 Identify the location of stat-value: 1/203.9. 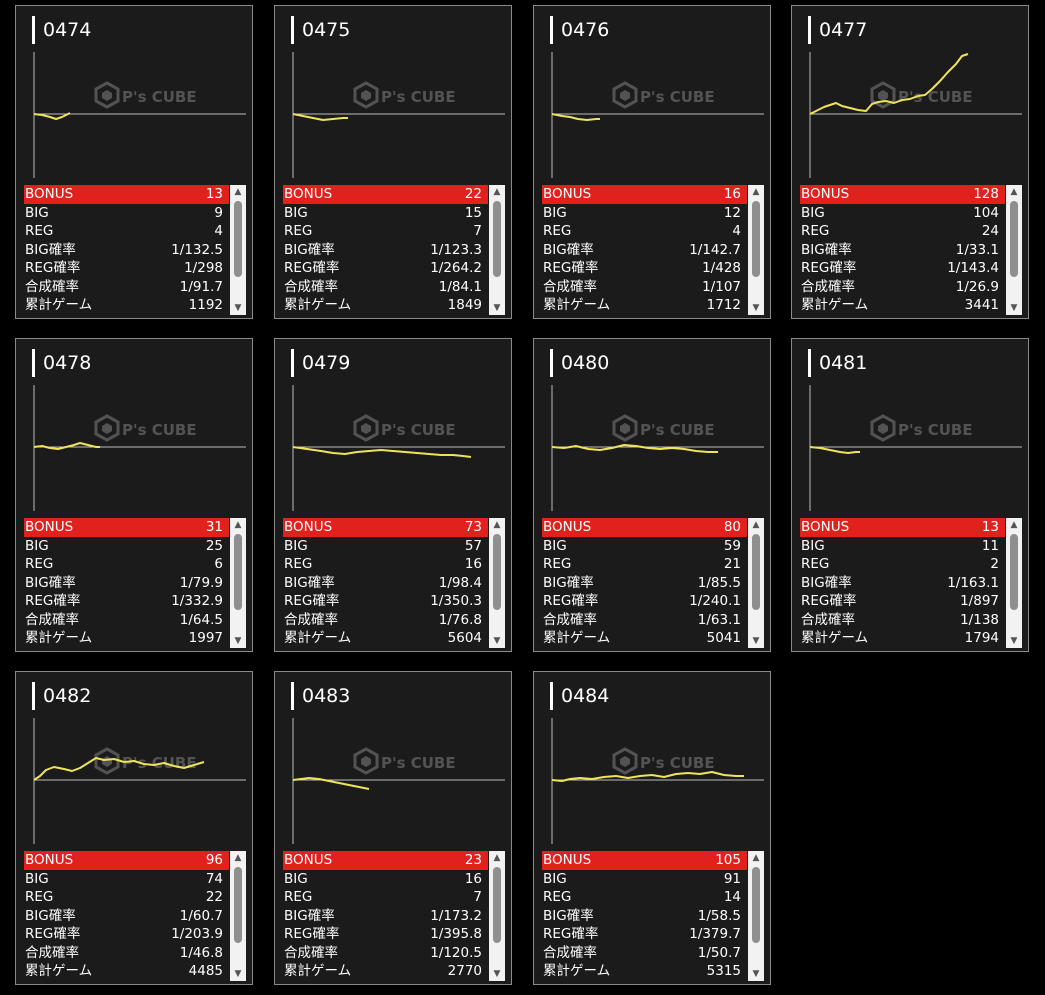
(197, 934).